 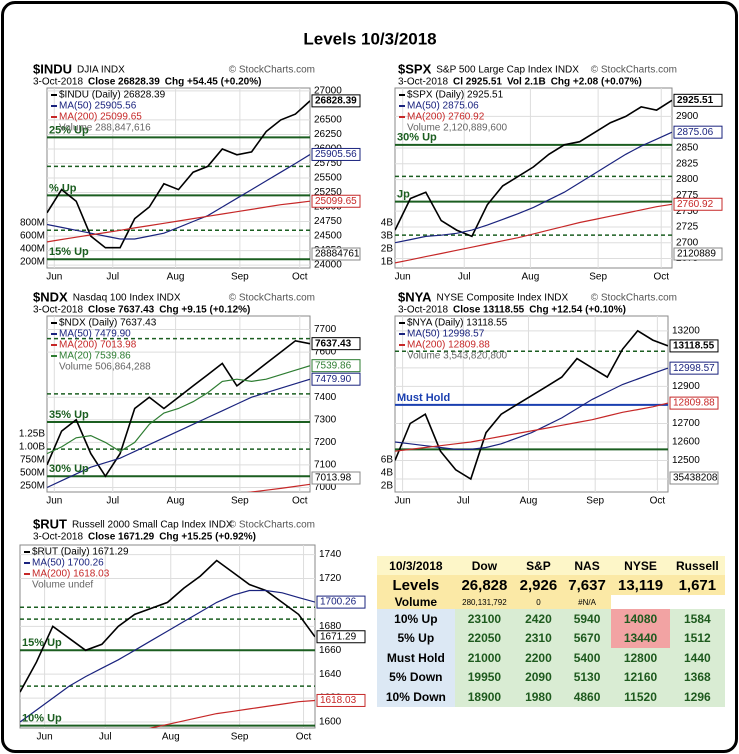 What do you see at coordinates (68, 563) in the screenshot?
I see `legend-label: MA(50) 1700.26` at bounding box center [68, 563].